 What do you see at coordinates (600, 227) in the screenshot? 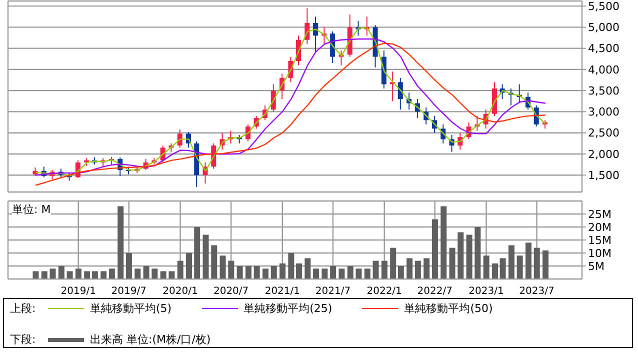
I see `y-tick-label: 20M` at bounding box center [600, 227].